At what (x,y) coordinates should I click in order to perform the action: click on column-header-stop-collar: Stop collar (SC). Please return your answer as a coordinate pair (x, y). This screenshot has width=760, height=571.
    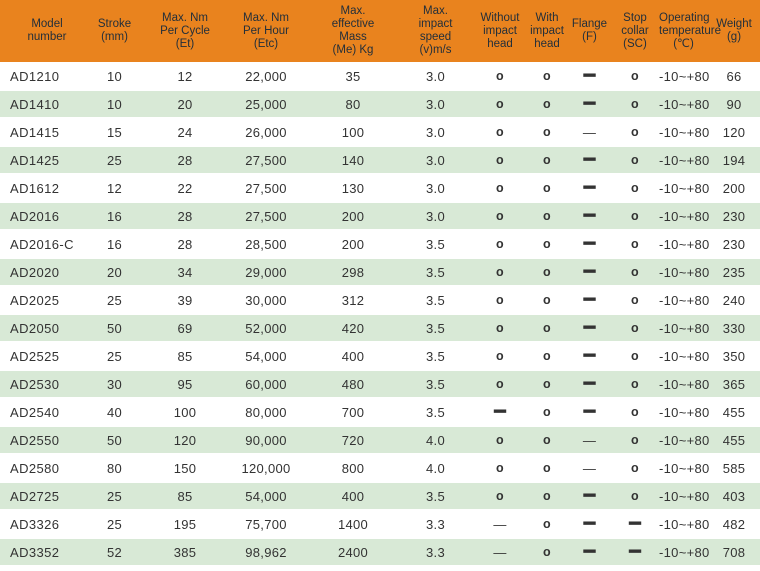
    Looking at the image, I should click on (635, 31).